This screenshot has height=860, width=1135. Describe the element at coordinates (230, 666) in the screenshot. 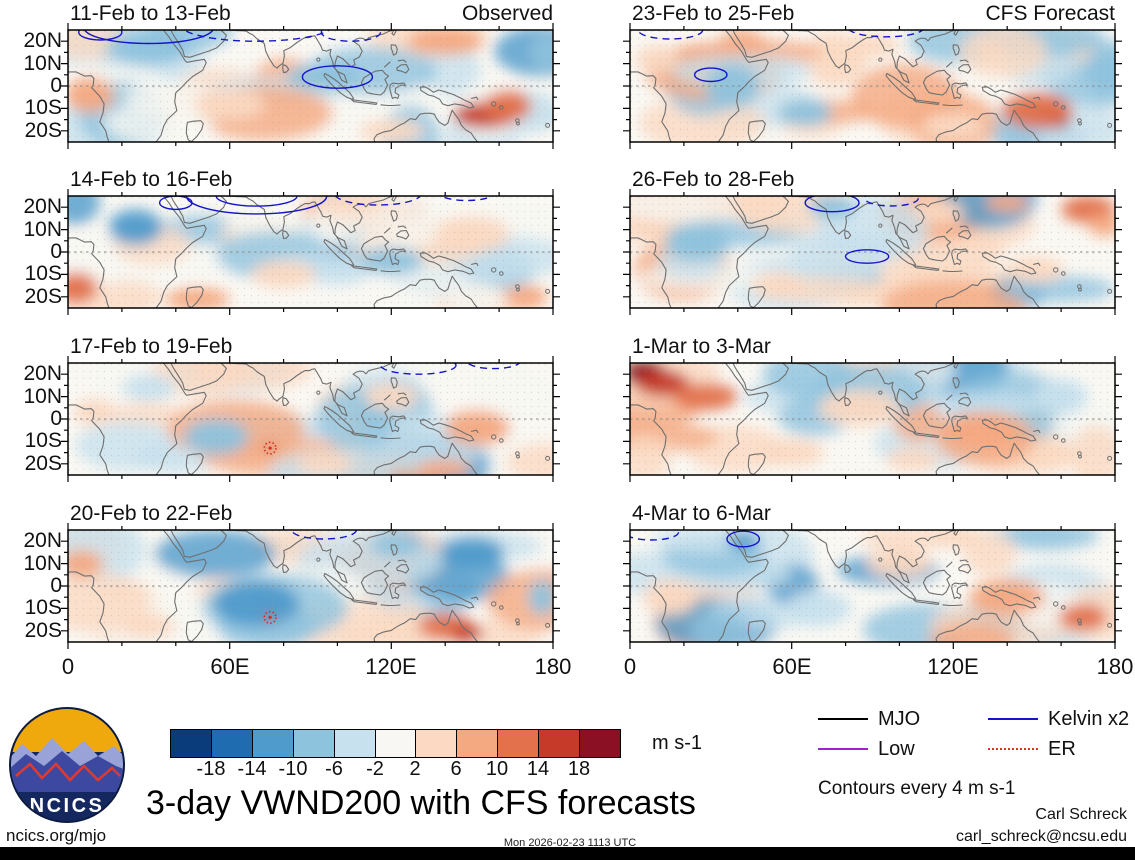

I see `lon-tick-label: 60E` at that location.